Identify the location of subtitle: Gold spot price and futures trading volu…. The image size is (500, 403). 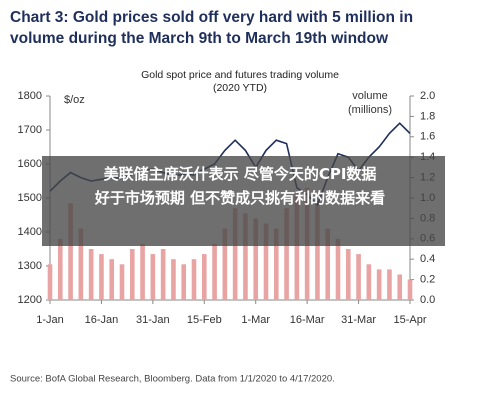
(240, 81).